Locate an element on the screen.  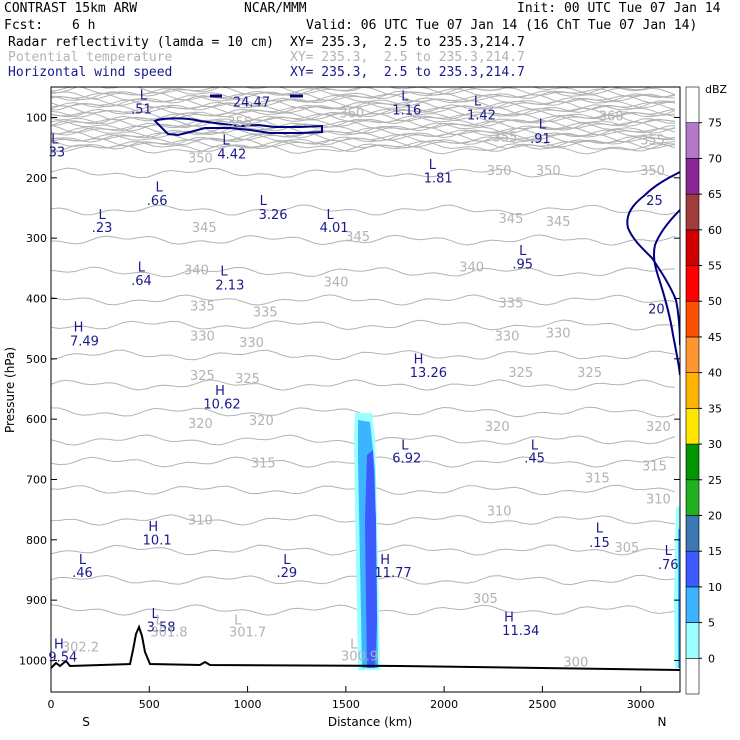
theta-label: 301.8 is located at coordinates (168, 632).